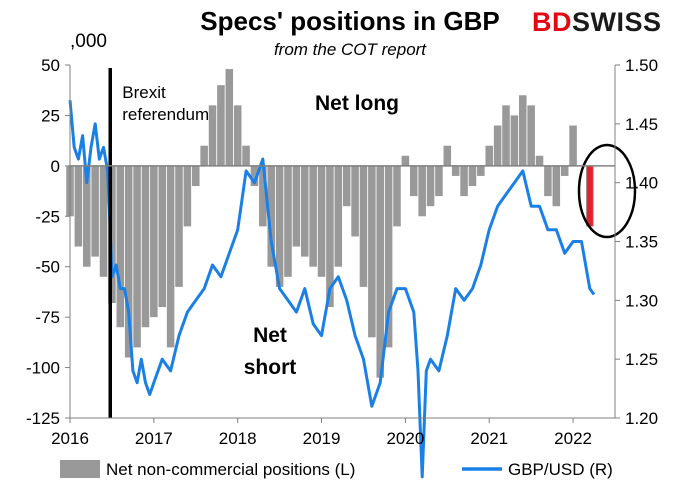 The image size is (700, 500). Describe the element at coordinates (607, 191) in the screenshot. I see `highlight-ellipse` at that location.